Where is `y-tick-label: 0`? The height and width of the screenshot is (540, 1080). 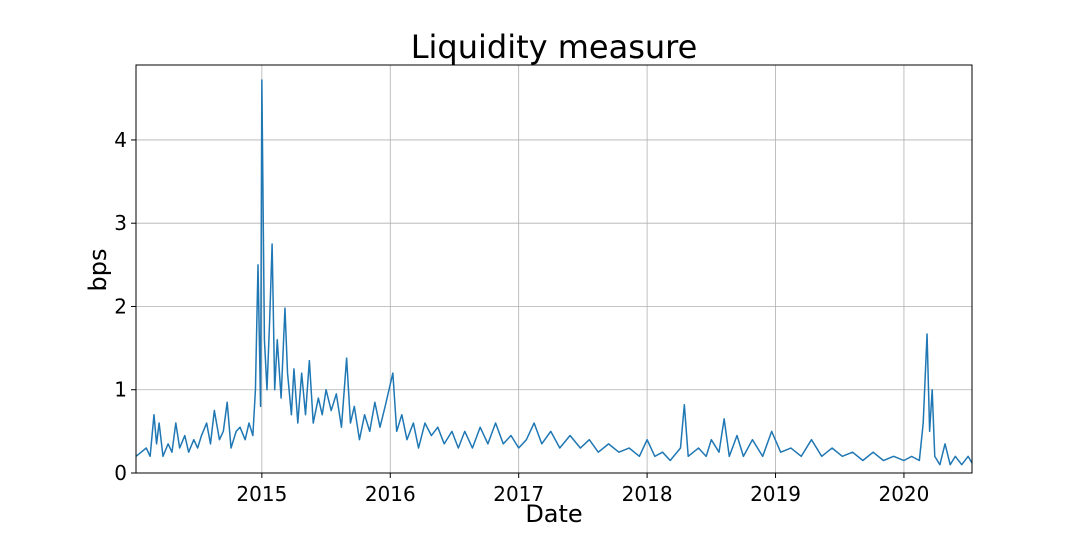 y-tick-label: 0 is located at coordinates (120, 473).